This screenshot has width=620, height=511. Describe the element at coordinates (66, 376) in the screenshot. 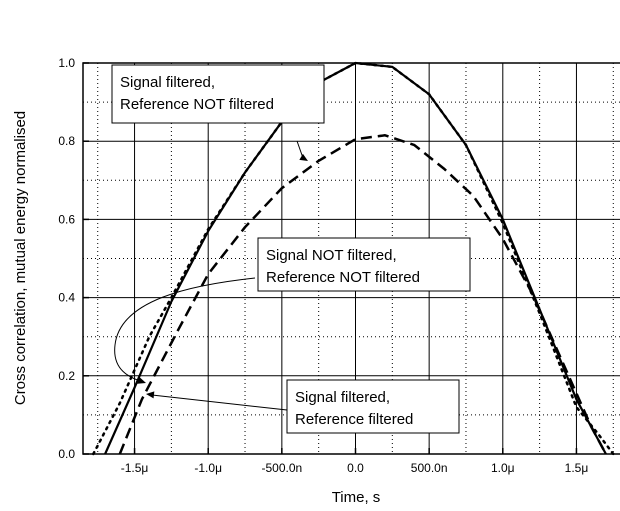

I see `y-tick-label: 0.2` at that location.